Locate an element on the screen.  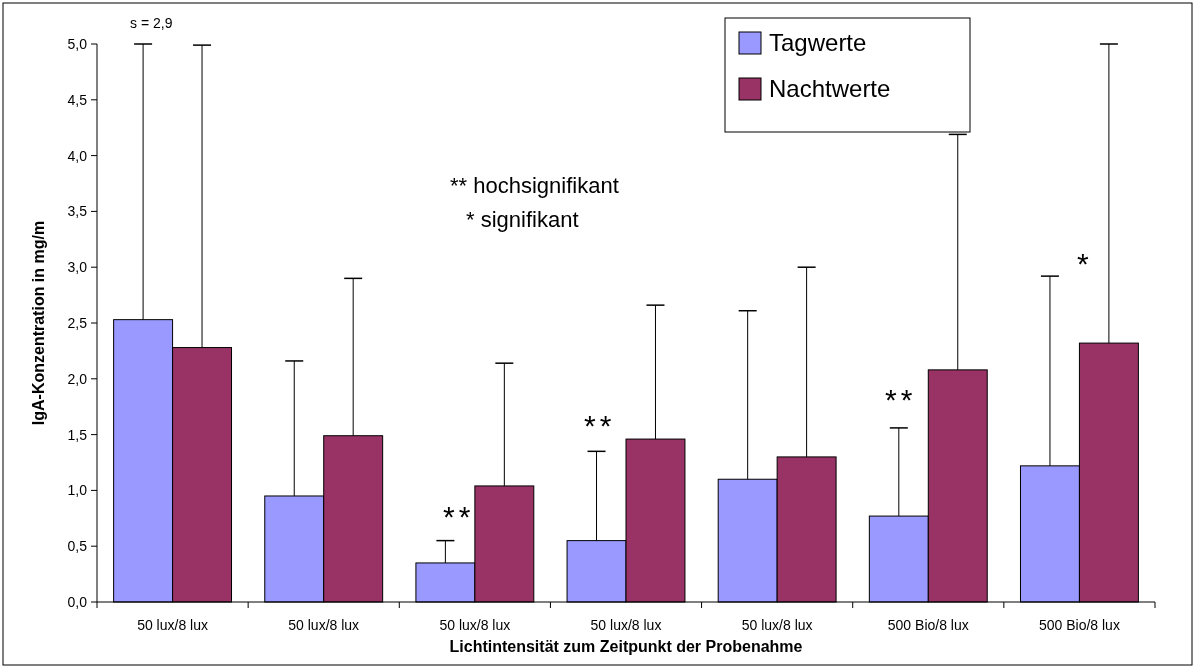
x-axis-title: Lichtintensität zum Zeitpunkt der Probenahme is located at coordinates (626, 646).